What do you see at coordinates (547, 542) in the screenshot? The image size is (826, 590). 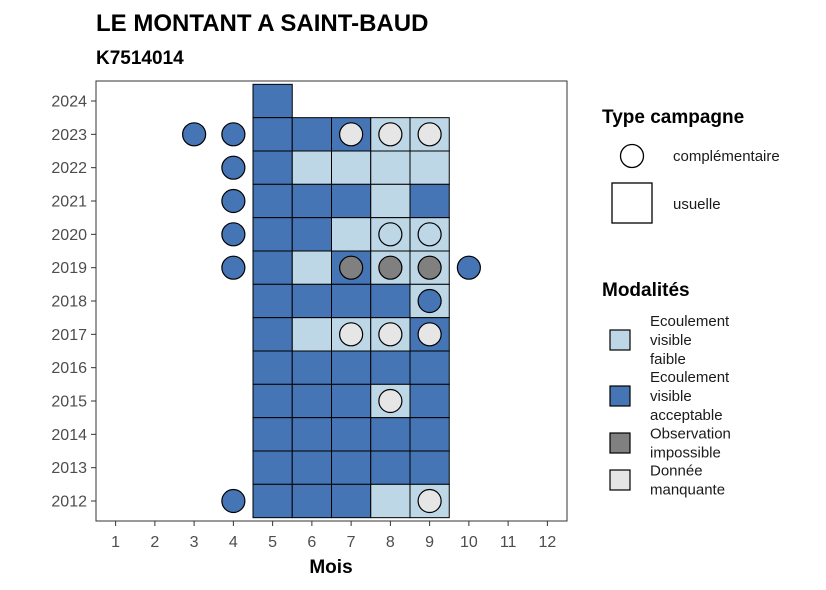 I see `x-tick-label: 12` at bounding box center [547, 542].